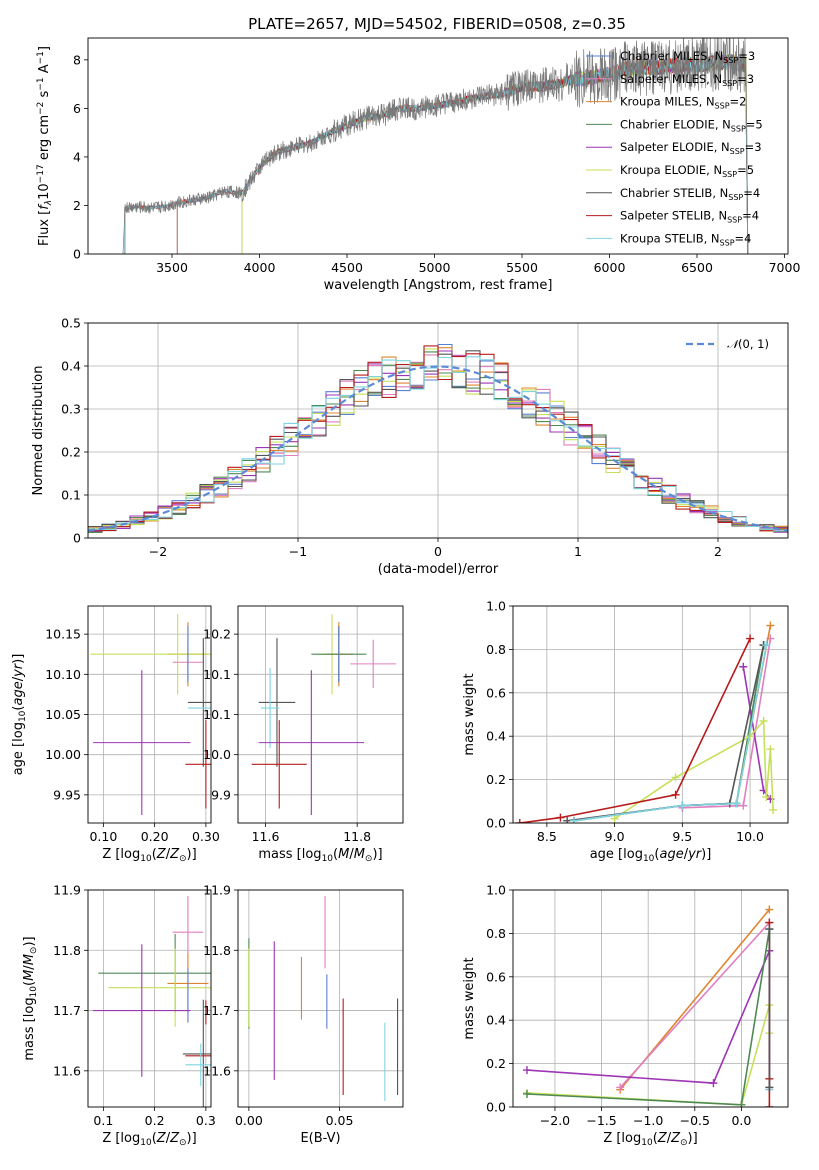 Image resolution: width=819 pixels, height=1170 pixels. What do you see at coordinates (496, 1107) in the screenshot?
I see `y-tick-label: 0.0` at bounding box center [496, 1107].